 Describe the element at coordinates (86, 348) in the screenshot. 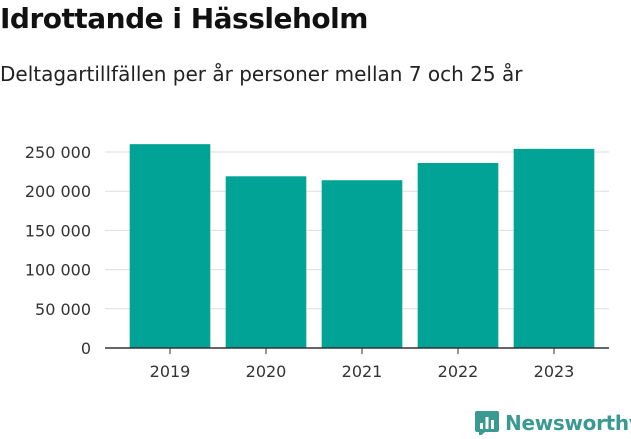

I see `y-tick-label: 0` at that location.